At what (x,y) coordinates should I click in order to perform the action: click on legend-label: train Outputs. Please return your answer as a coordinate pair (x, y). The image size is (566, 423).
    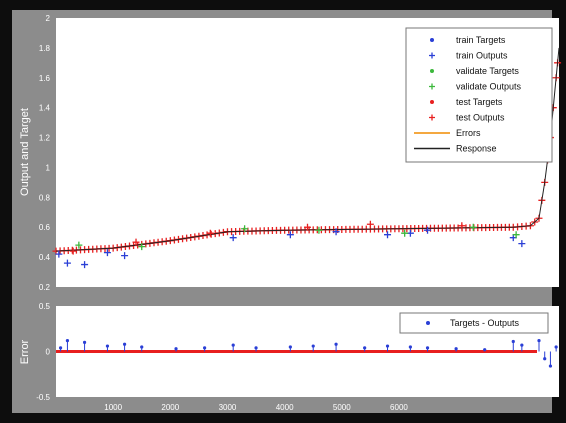
    Looking at the image, I should click on (482, 56).